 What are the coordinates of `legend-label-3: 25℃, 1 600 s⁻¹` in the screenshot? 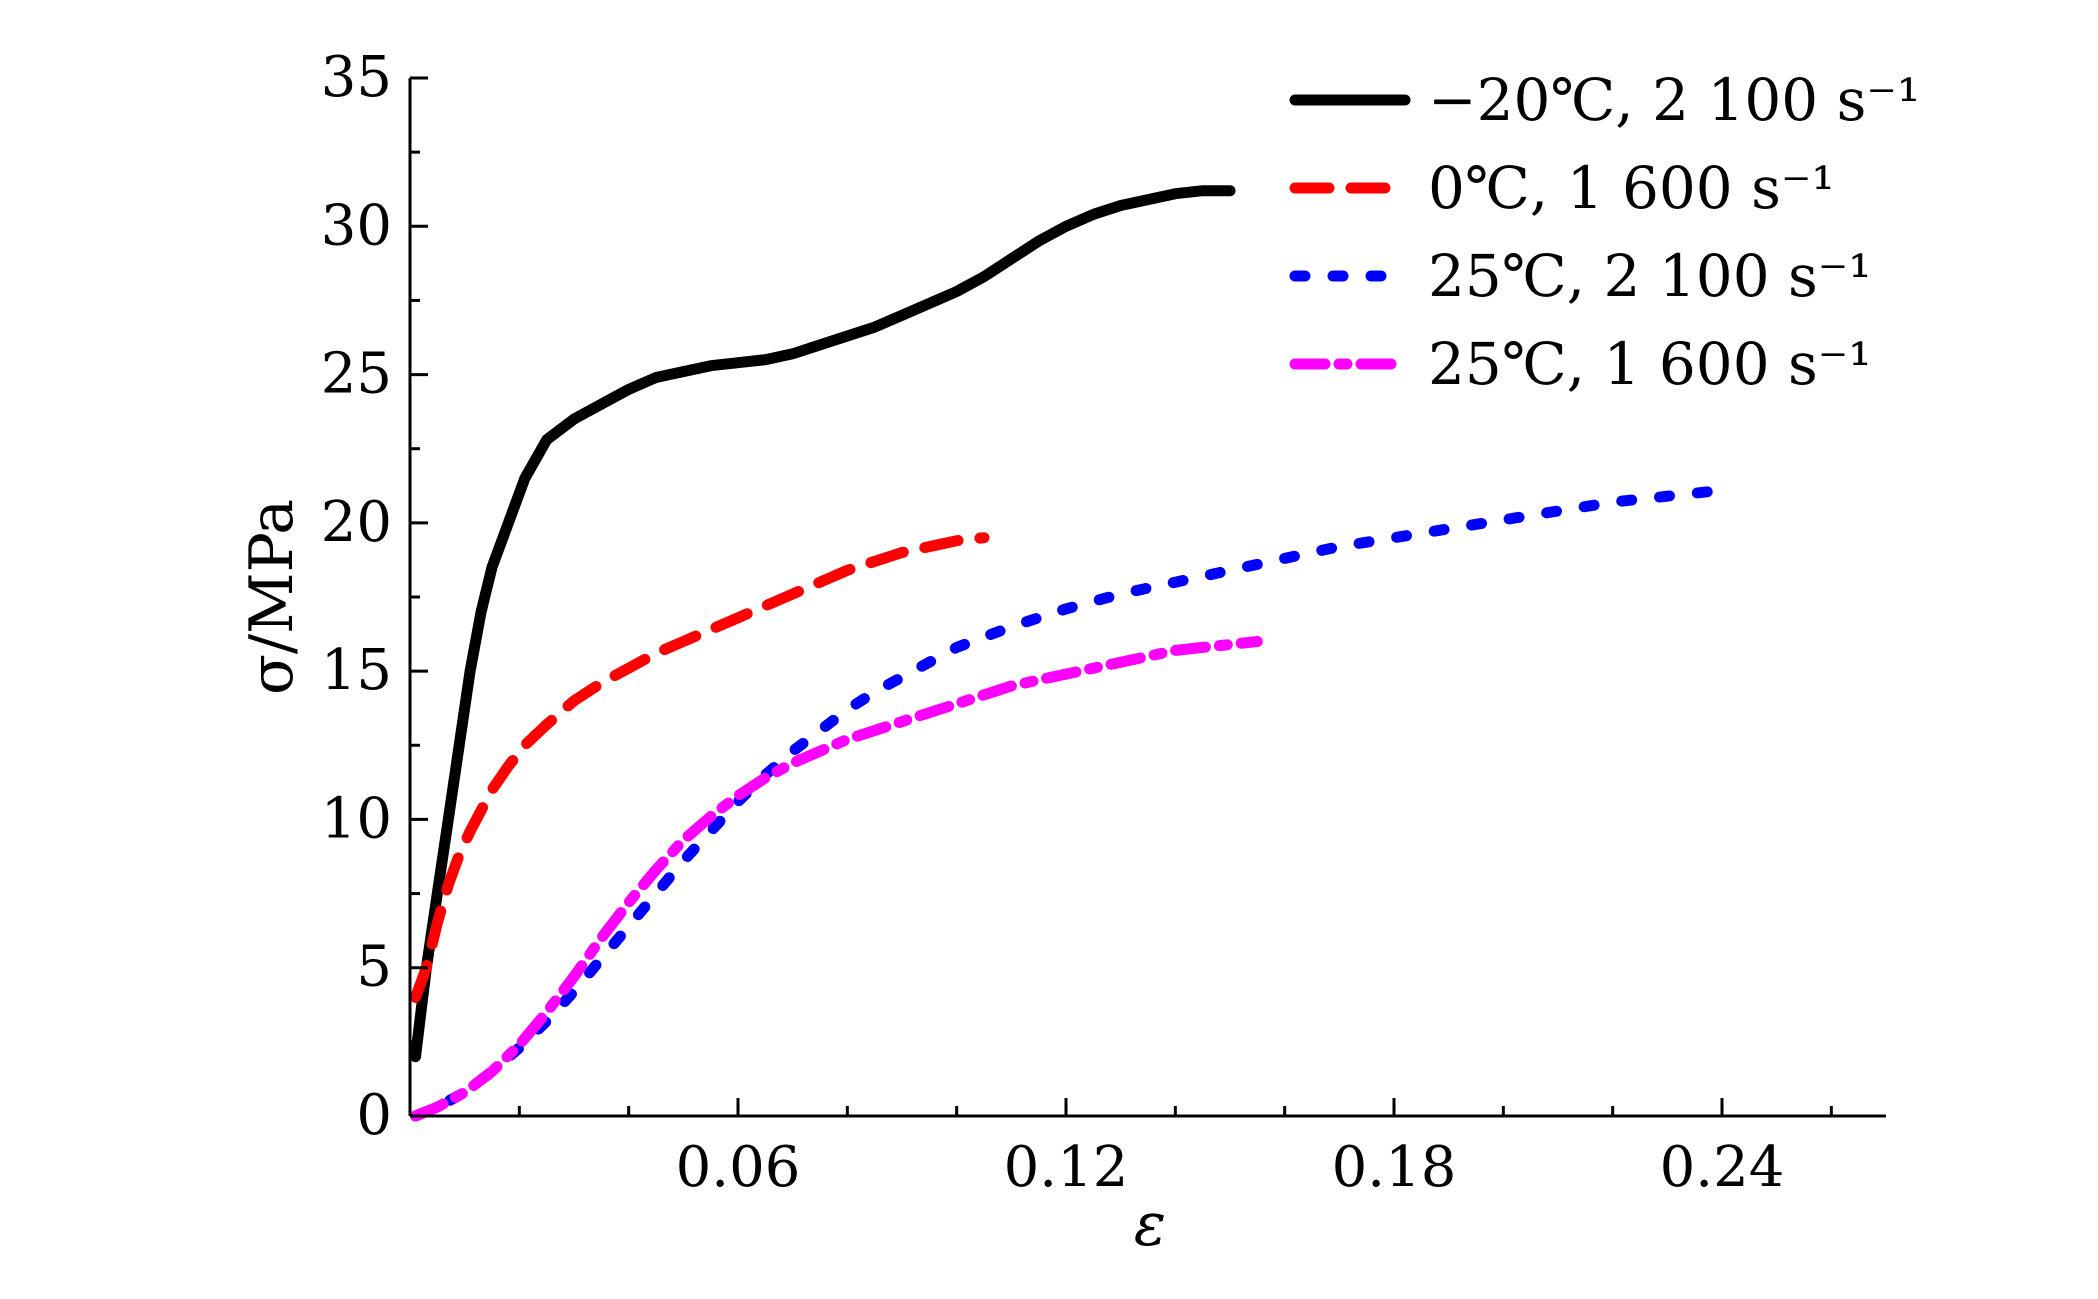 It's located at (1650, 364).